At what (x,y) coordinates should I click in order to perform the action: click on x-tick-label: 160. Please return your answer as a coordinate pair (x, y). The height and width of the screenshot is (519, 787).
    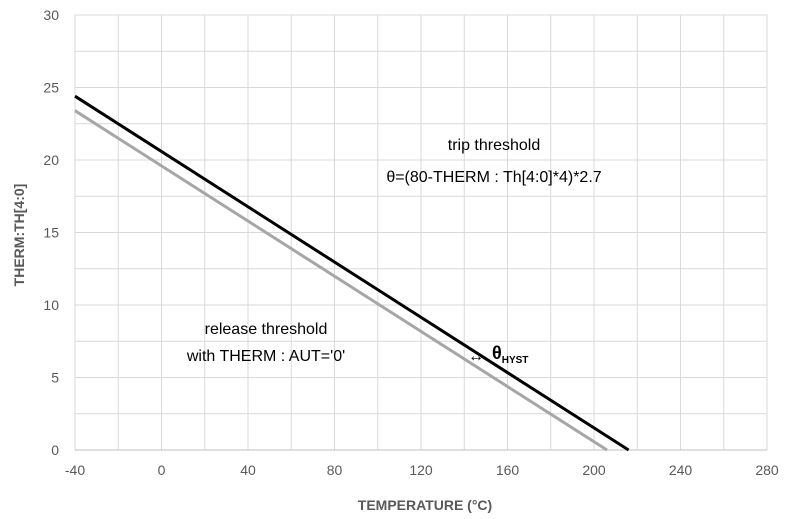
    Looking at the image, I should click on (508, 470).